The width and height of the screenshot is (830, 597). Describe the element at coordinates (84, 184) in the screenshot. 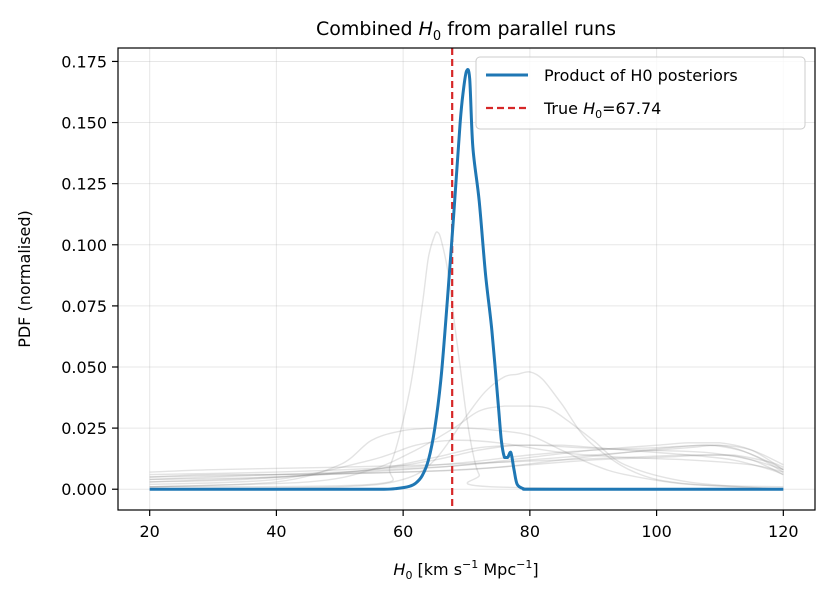

I see `y-tick-label-5: 0.125` at that location.